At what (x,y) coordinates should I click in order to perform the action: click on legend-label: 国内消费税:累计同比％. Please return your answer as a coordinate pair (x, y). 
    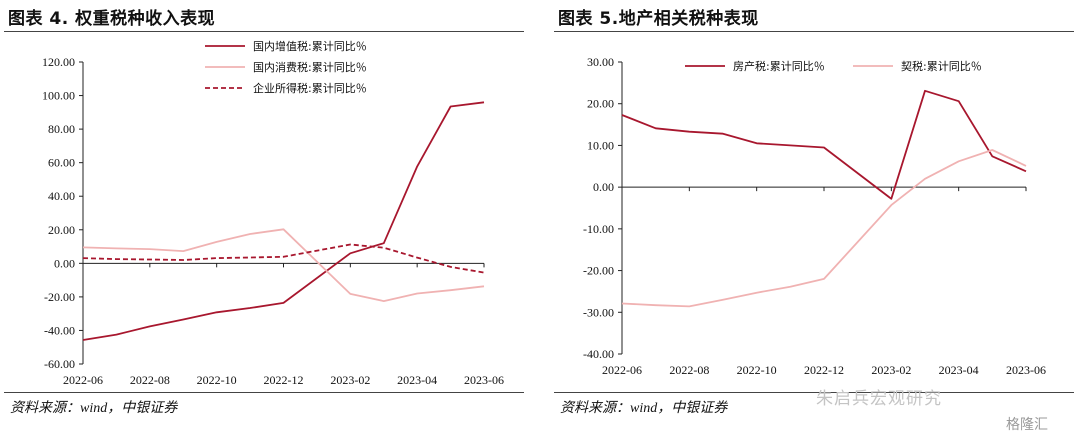
    Looking at the image, I should click on (310, 67).